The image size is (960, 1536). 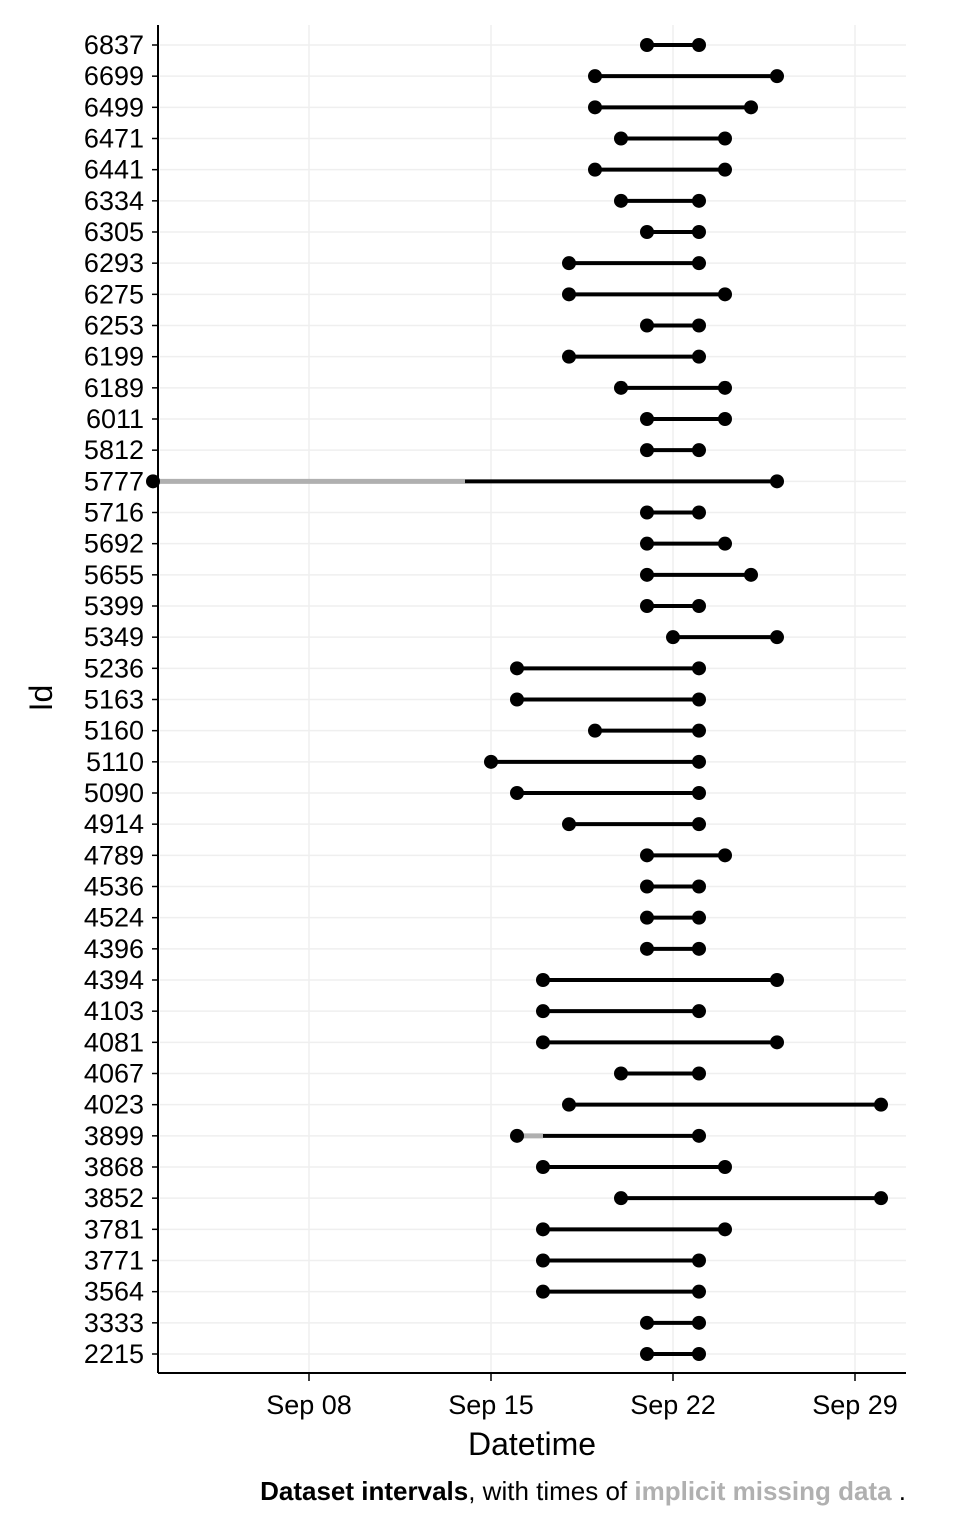 What do you see at coordinates (114, 1354) in the screenshot?
I see `y-tick-label: 2215` at bounding box center [114, 1354].